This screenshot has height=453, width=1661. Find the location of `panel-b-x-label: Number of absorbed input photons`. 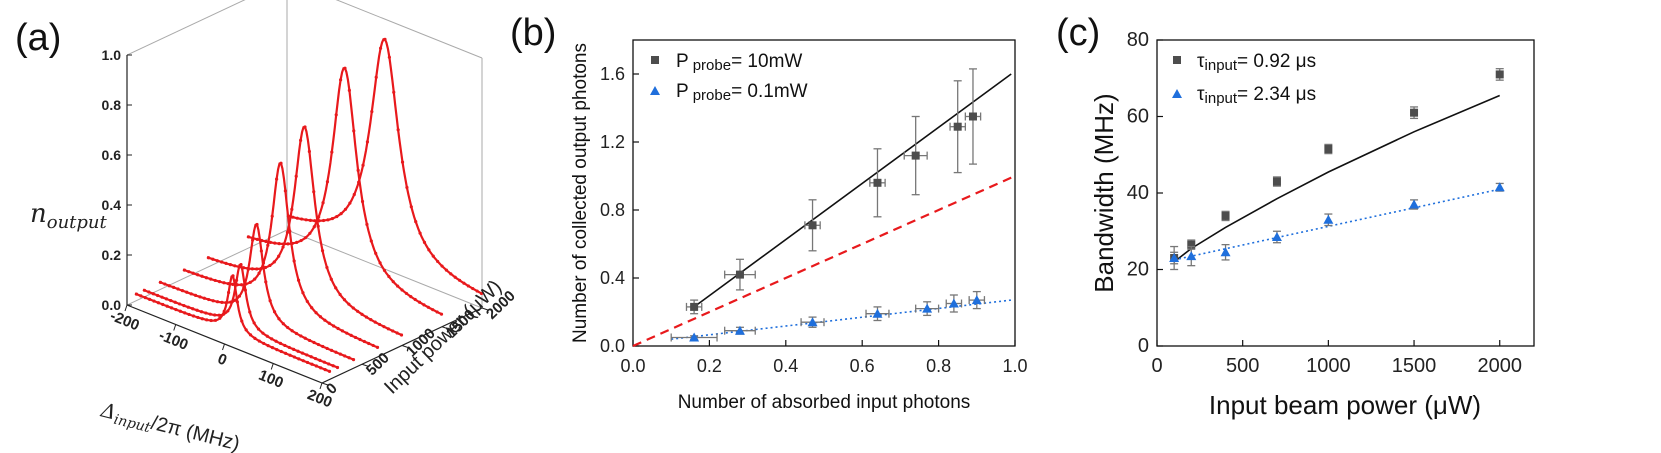

panel-b-x-label: Number of absorbed input photons is located at coordinates (824, 402).